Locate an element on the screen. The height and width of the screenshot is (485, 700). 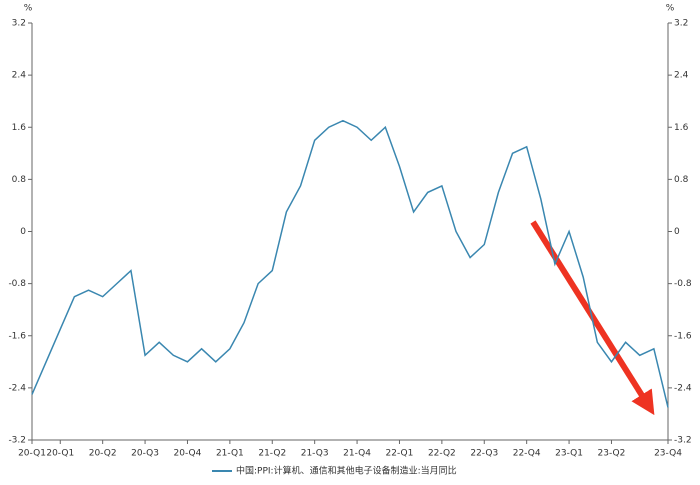
y2-tick-label: -0.8 is located at coordinates (683, 284).